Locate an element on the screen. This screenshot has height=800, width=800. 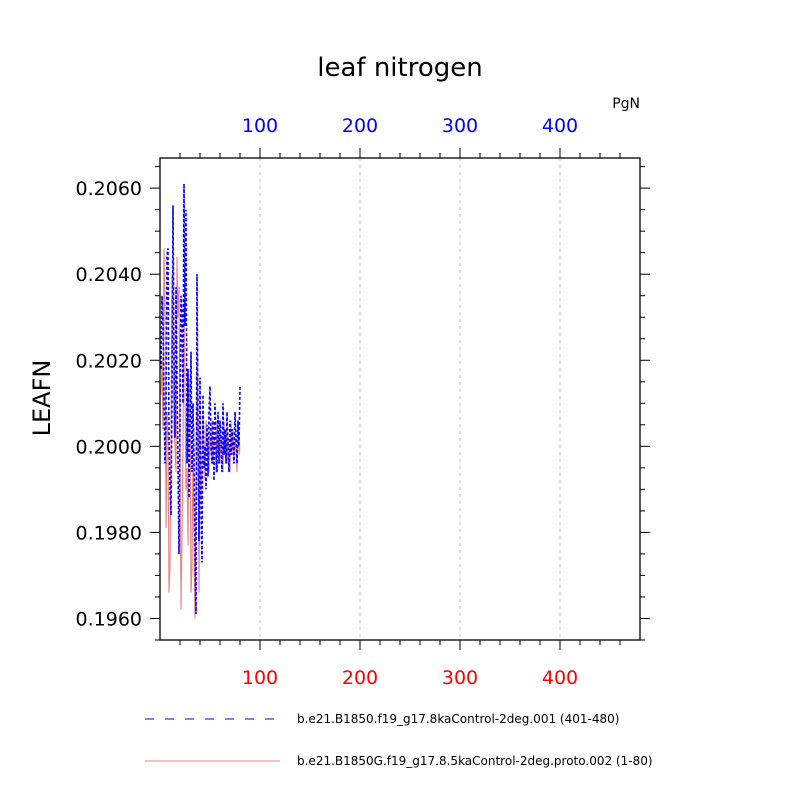
y-tick-label: 0.1980 is located at coordinates (109, 533).